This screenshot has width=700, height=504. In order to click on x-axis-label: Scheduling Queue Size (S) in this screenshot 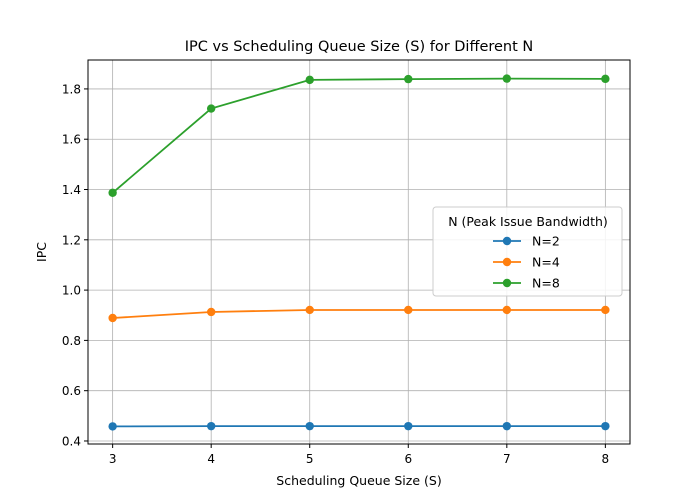, I will do `click(358, 480)`.